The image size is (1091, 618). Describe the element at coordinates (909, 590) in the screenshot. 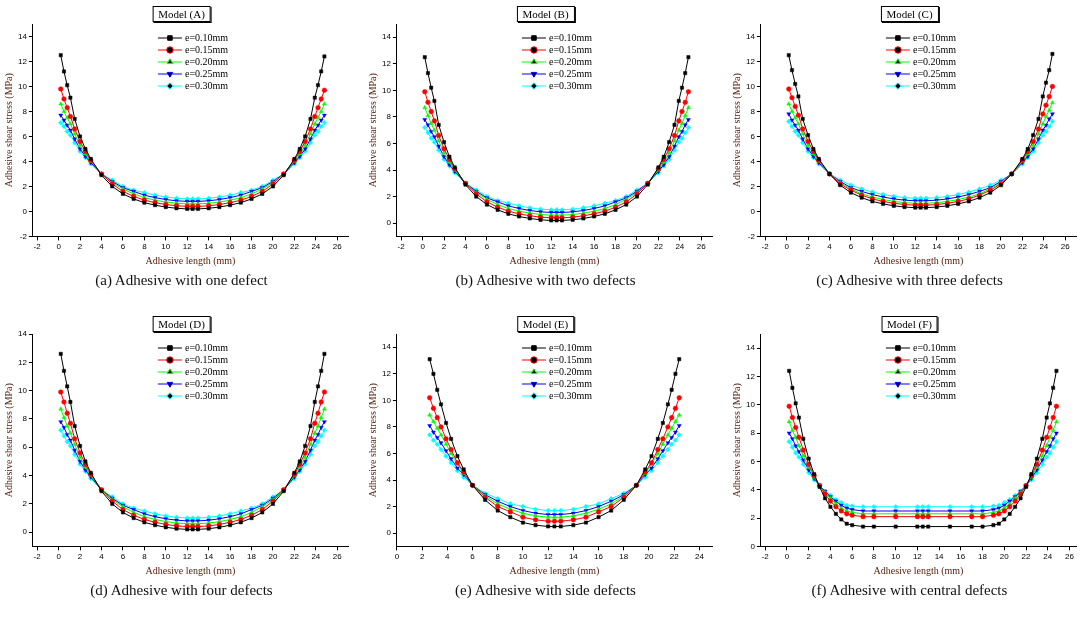

I see `text: (f) Adhesive with central defects` at that location.